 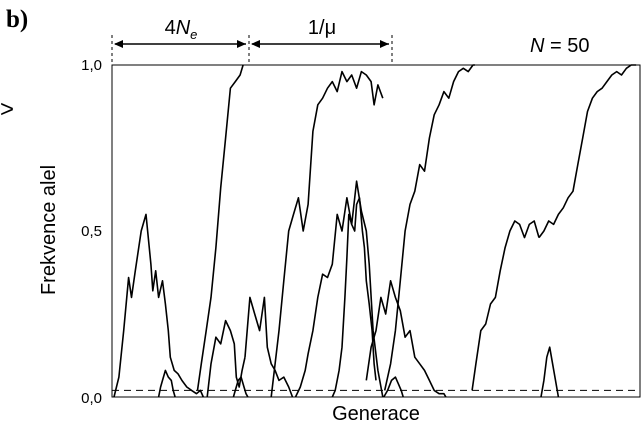 I want to click on y-tick-label-0: 0,0, so click(x=91, y=398).